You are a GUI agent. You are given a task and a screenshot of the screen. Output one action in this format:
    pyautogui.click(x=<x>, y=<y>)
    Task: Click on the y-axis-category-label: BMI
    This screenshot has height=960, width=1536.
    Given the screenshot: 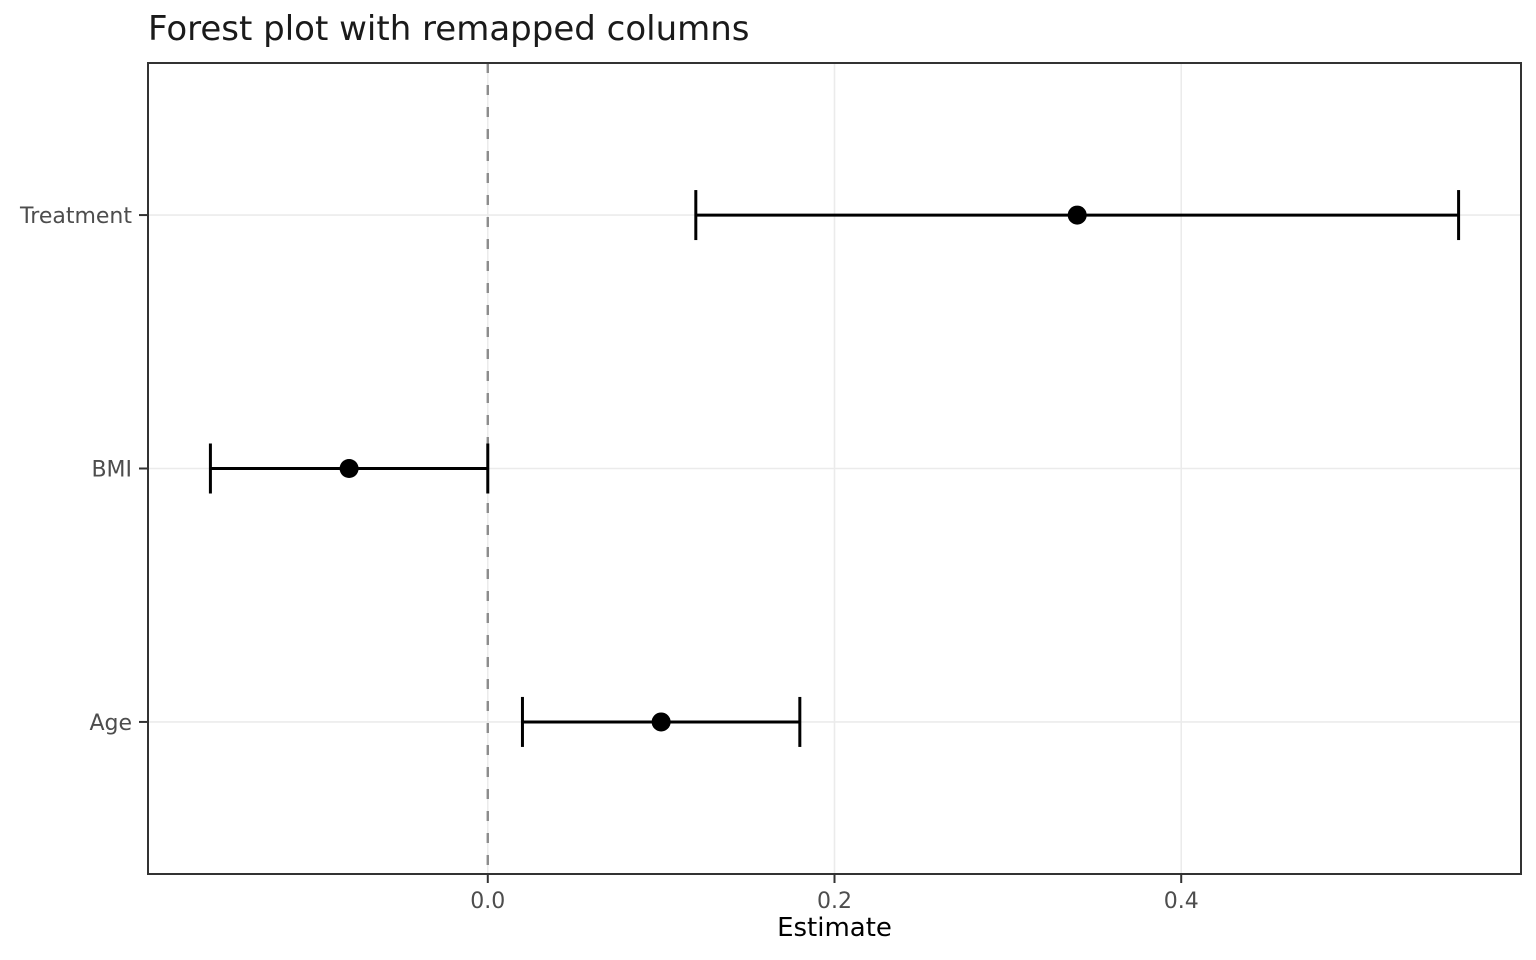 What is the action you would take?
    pyautogui.click(x=111, y=470)
    